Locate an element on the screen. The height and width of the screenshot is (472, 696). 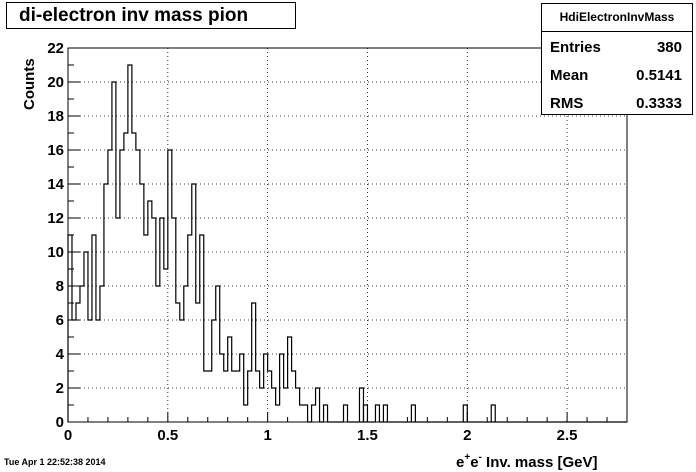
x-tick-label: 2.5 is located at coordinates (567, 435).